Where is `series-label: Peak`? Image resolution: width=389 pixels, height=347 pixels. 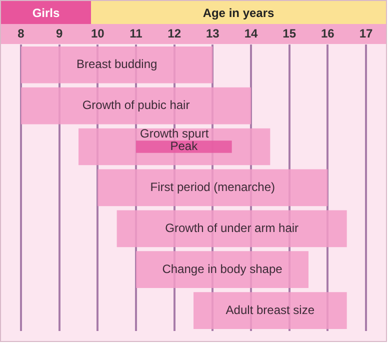 series-label: Peak is located at coordinates (184, 146).